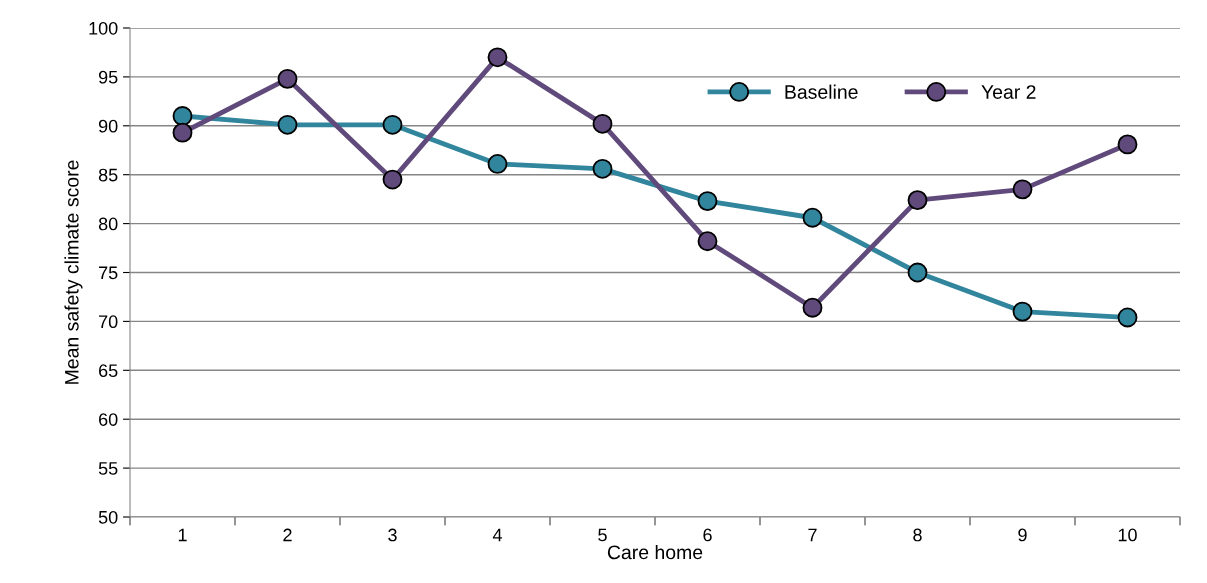 The image size is (1207, 583). I want to click on x-tick-label: 8, so click(917, 535).